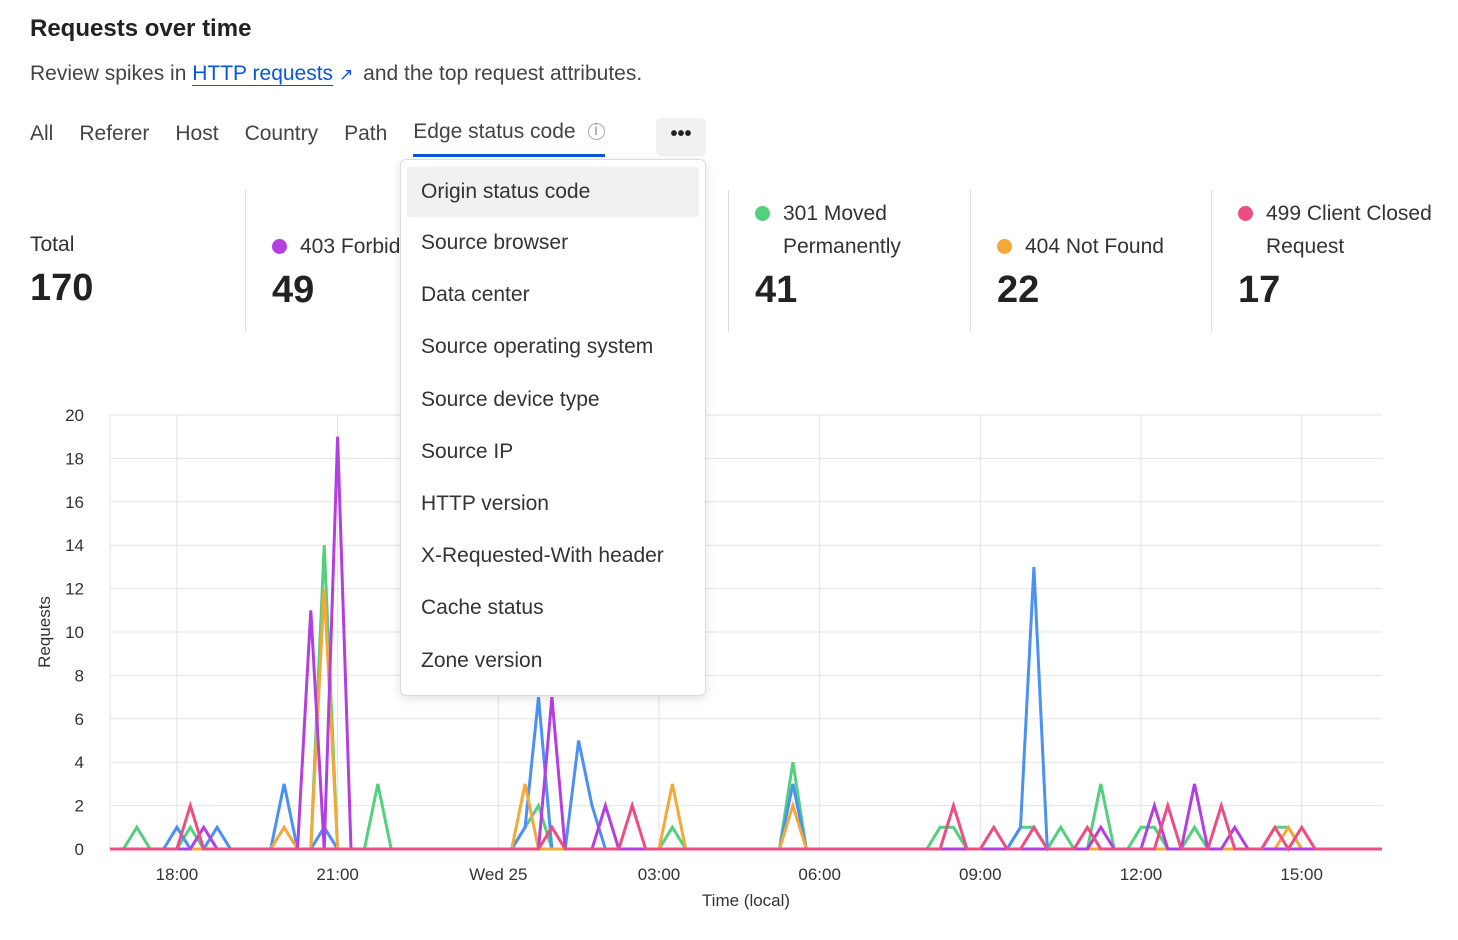 The image size is (1458, 940). Describe the element at coordinates (79, 719) in the screenshot. I see `y-tick-label: 6` at that location.